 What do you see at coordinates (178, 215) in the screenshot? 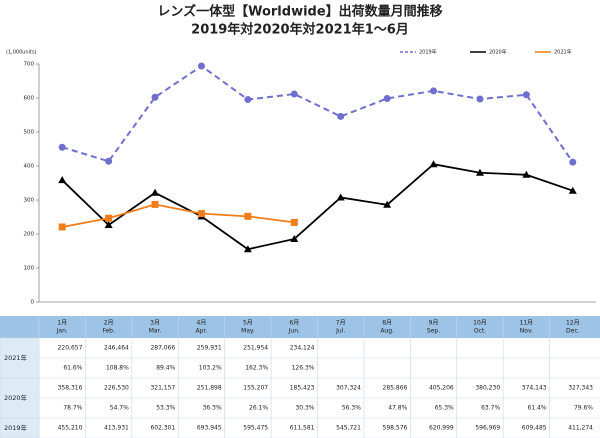
I see `series-line` at bounding box center [178, 215].